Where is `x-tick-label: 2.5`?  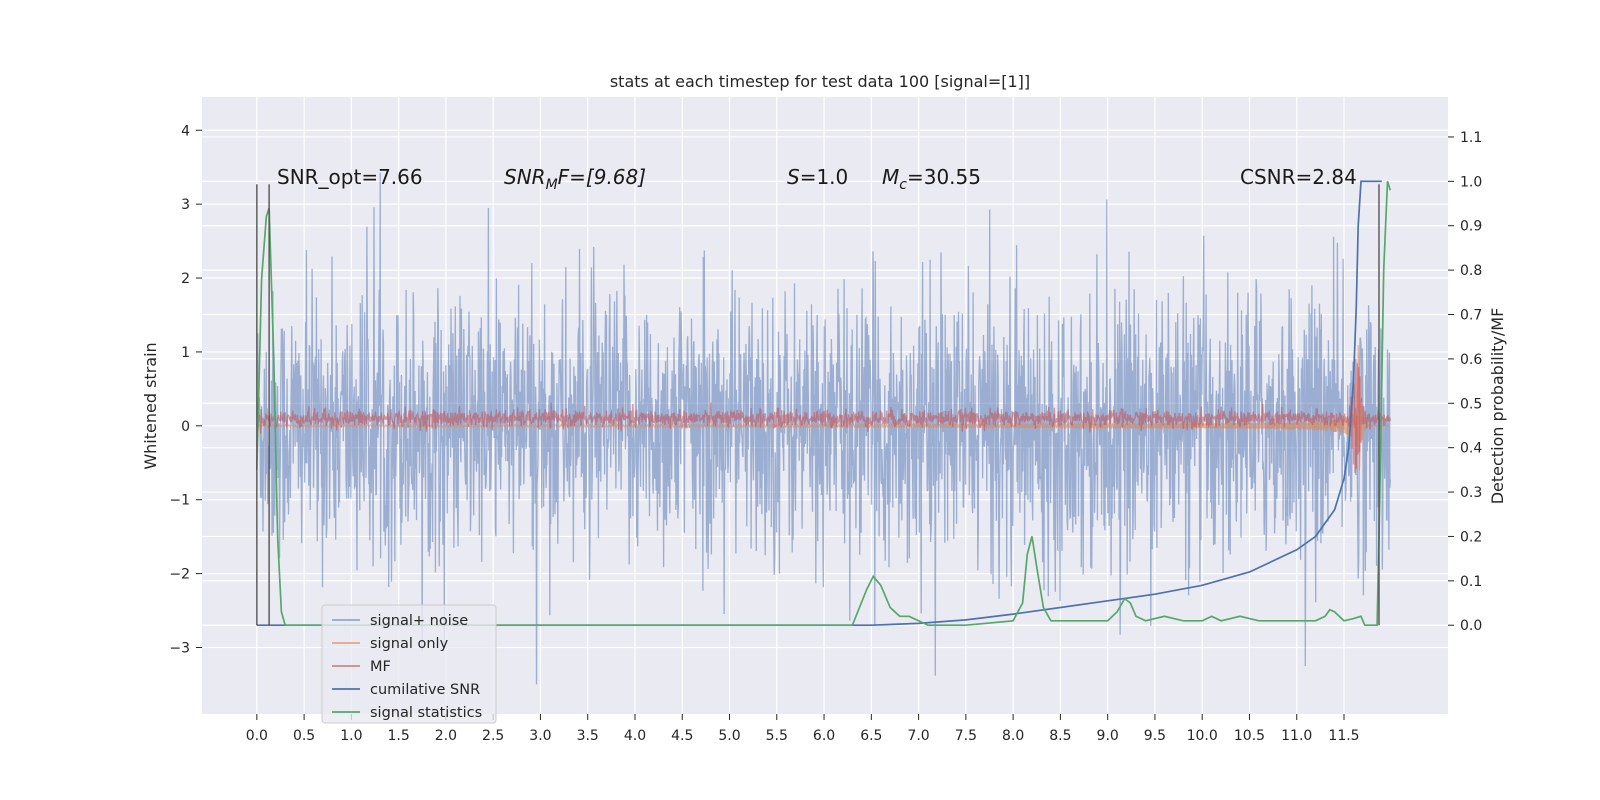
x-tick-label: 2.5 is located at coordinates (493, 736).